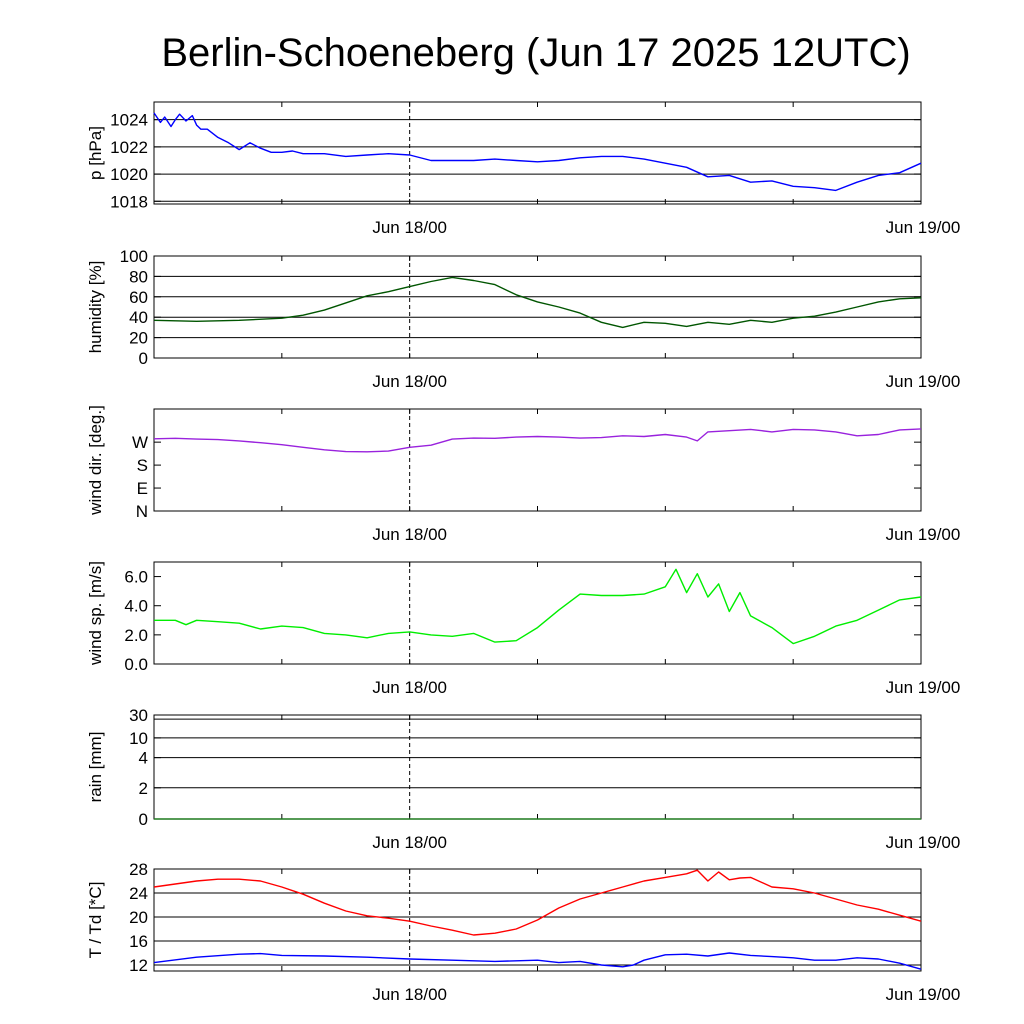  What do you see at coordinates (138, 317) in the screenshot?
I see `y-tick-label-humidity: 40` at bounding box center [138, 317].